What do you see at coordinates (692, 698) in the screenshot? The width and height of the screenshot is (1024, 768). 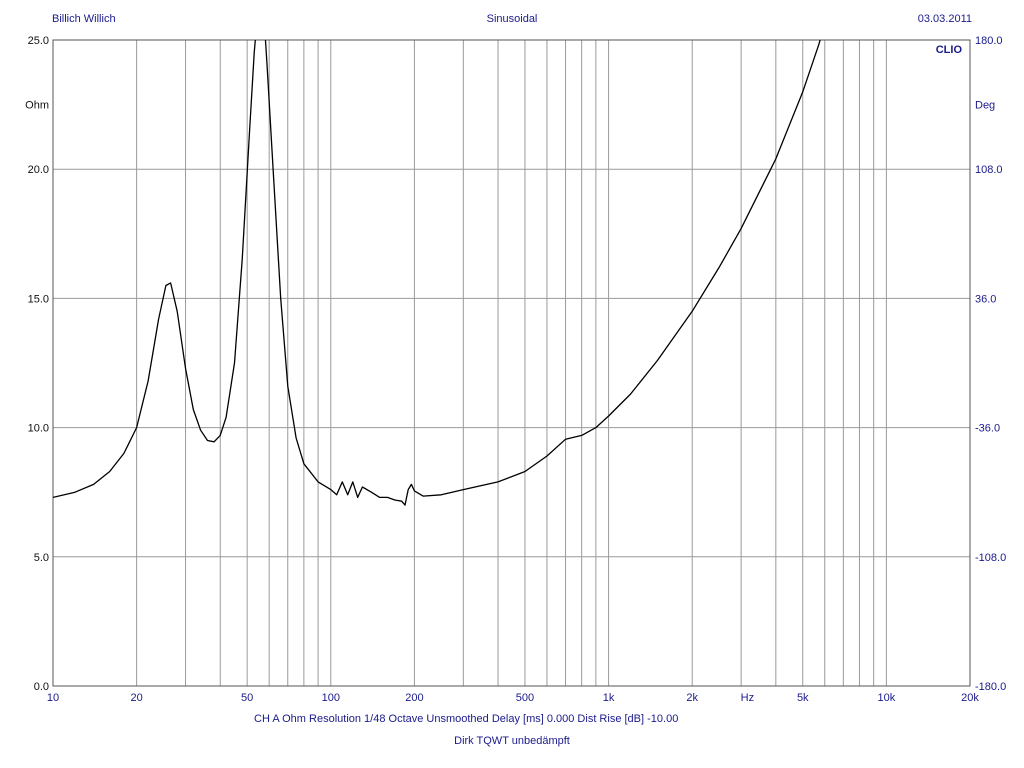 I see `x-tick-label: 2k` at bounding box center [692, 698].